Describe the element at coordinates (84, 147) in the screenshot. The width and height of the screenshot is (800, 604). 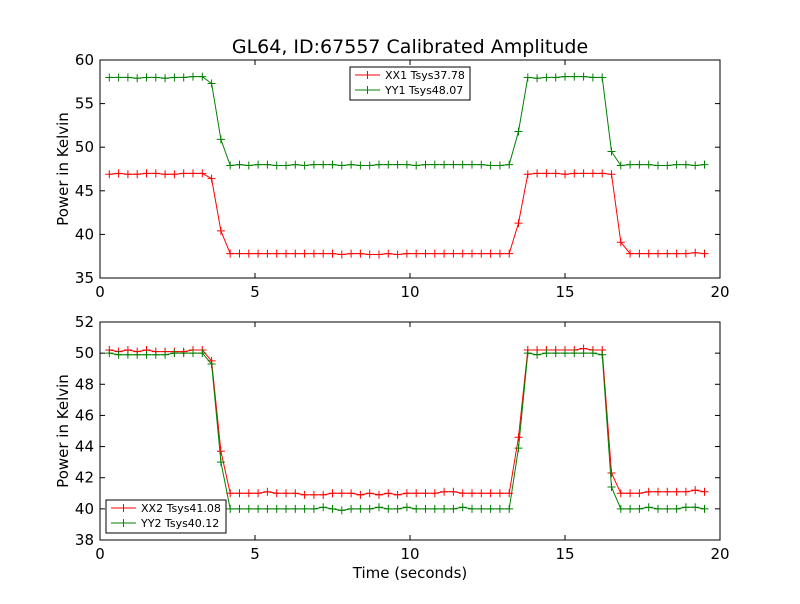
I see `y-tick-label: 50` at that location.